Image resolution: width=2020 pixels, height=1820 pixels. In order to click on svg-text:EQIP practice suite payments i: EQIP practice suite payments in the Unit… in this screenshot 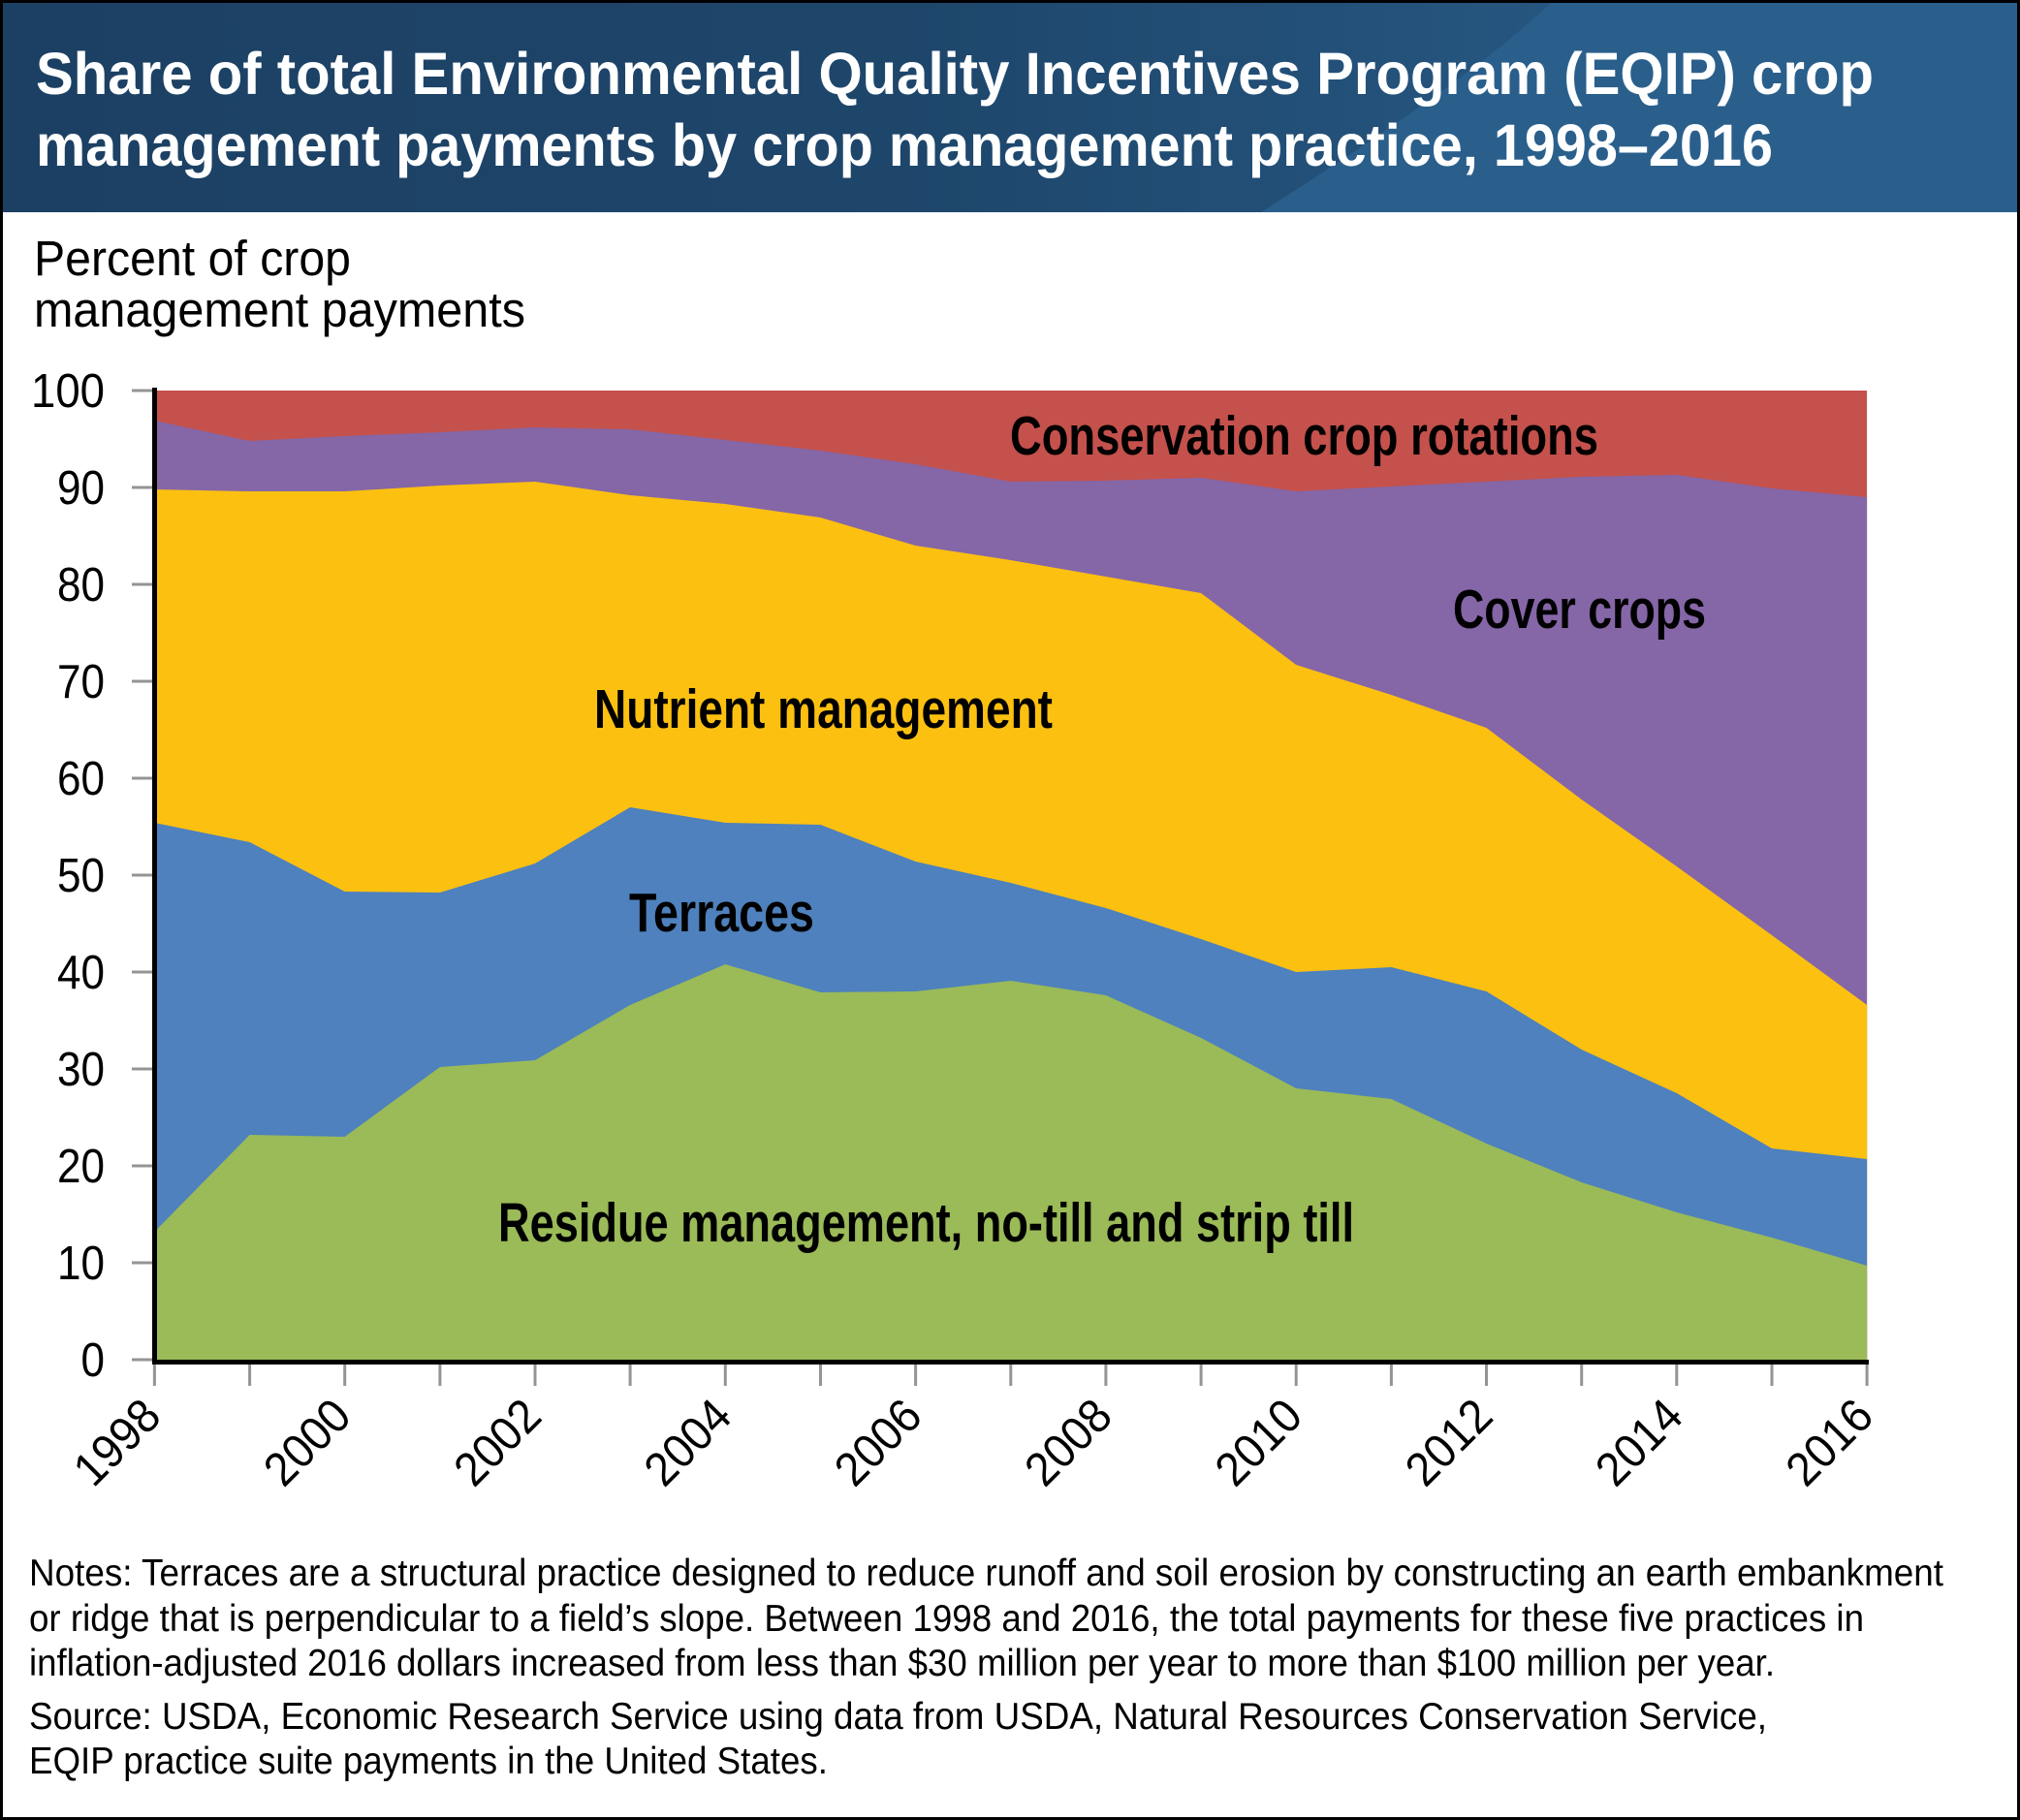, I will do `click(428, 1762)`.